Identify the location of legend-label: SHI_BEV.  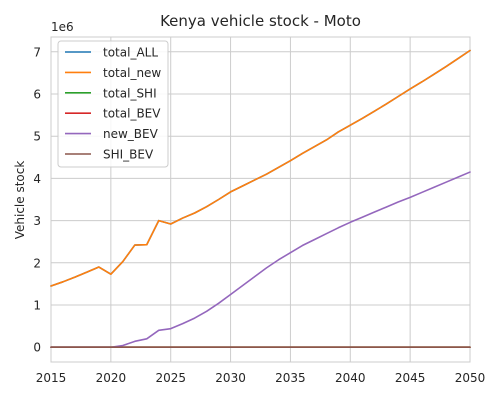
(128, 155).